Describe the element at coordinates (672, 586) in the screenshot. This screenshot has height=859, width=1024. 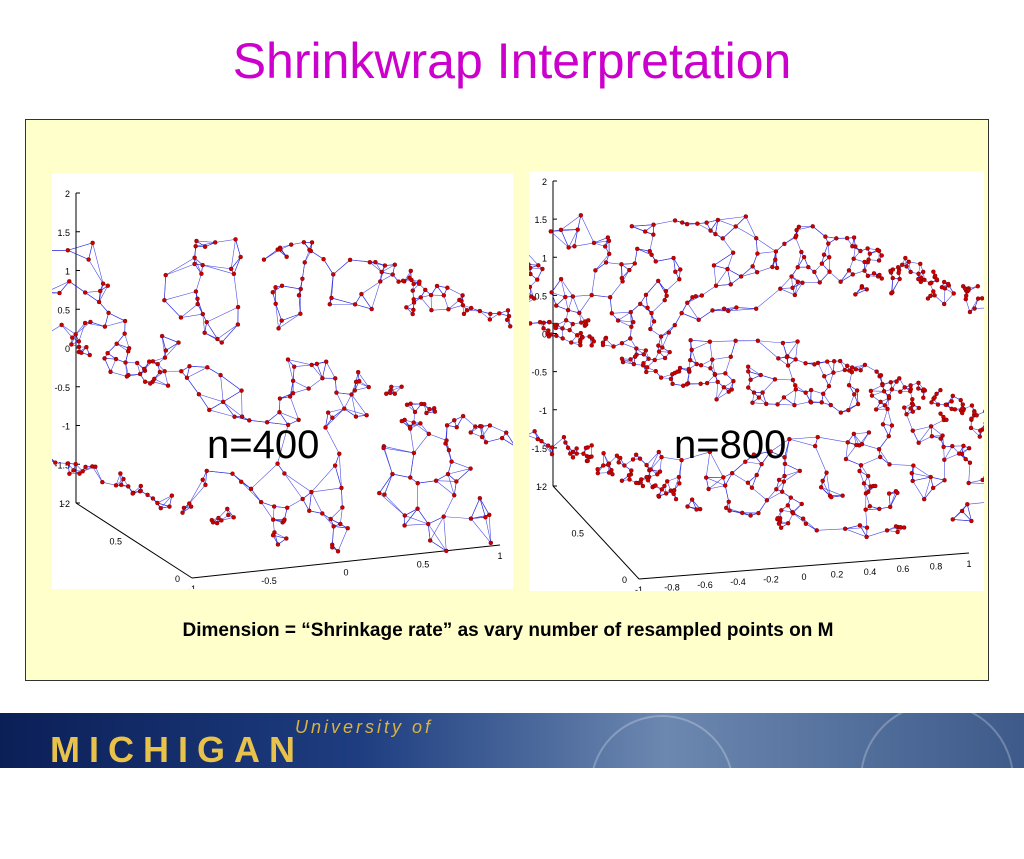
I see `x-tick-label: -0.8` at that location.